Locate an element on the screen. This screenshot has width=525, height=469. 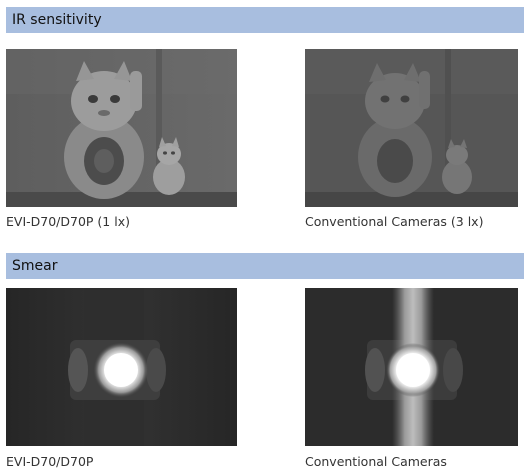
ir-photo-conventional is located at coordinates (411, 128).